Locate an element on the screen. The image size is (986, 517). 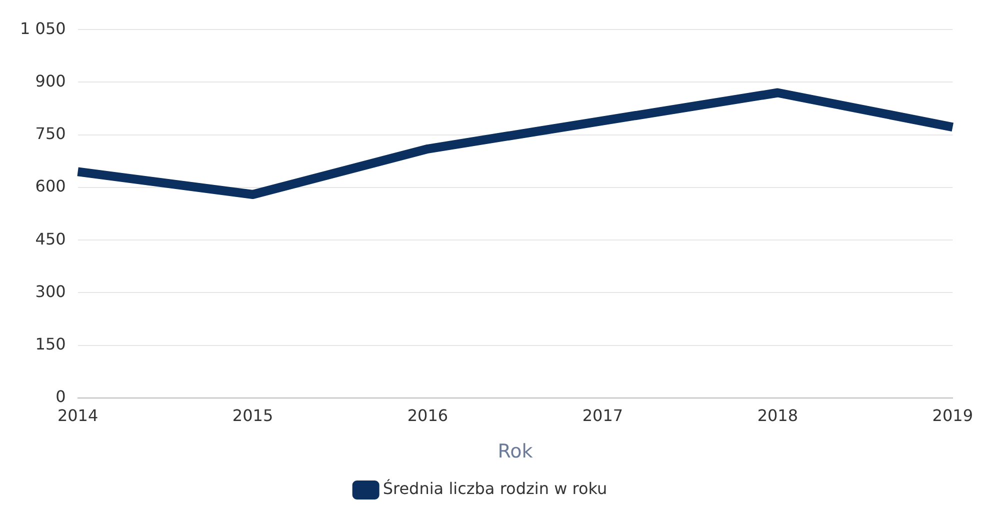
x-tick-label: 2017 is located at coordinates (603, 415).